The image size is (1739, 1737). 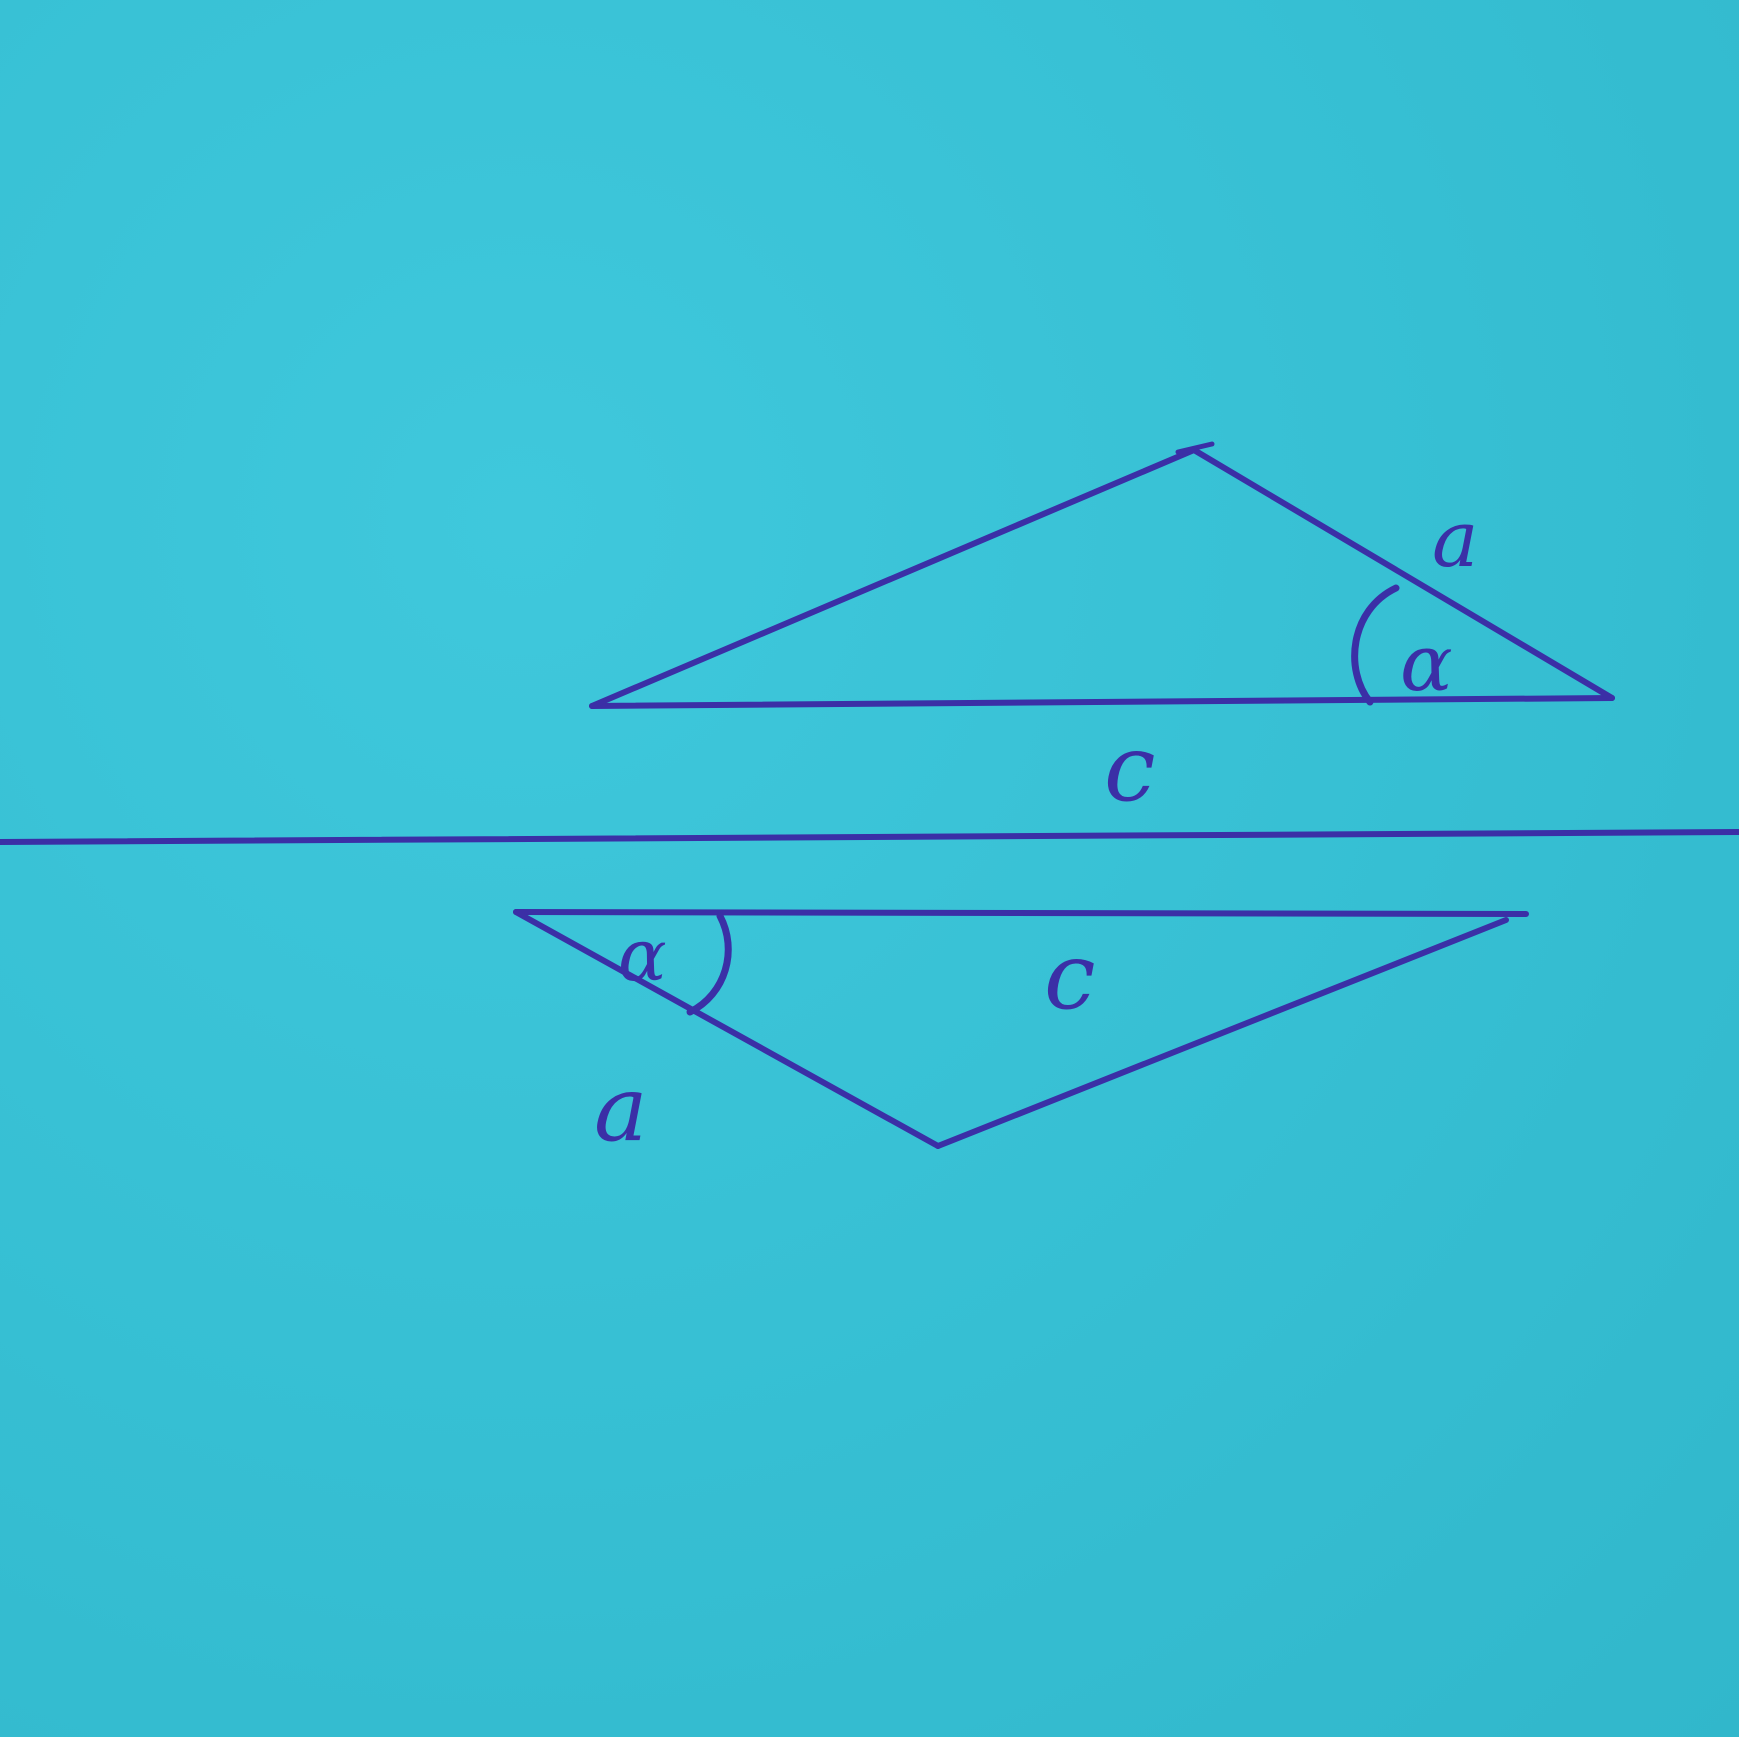 I want to click on top-triangle-angle-arc, so click(x=1375, y=645).